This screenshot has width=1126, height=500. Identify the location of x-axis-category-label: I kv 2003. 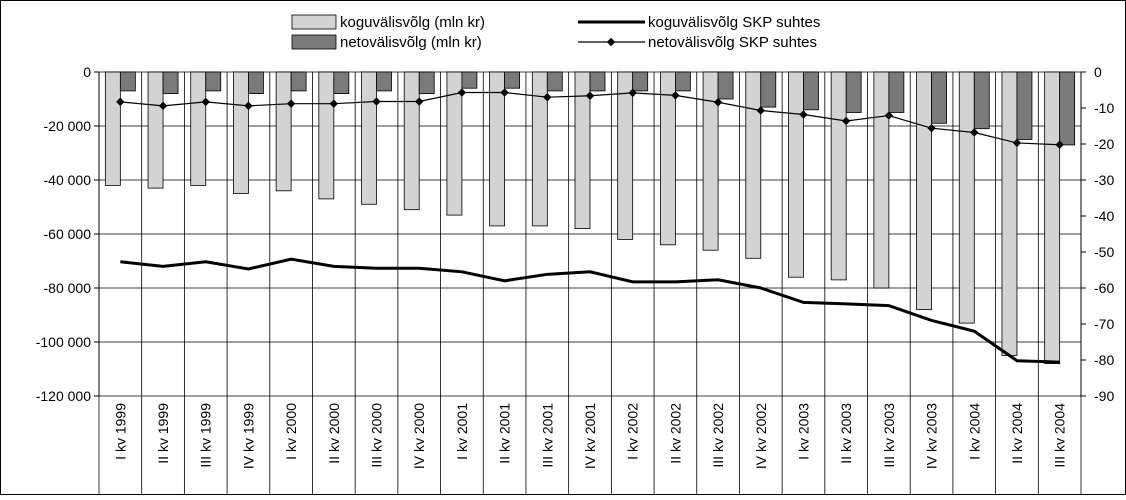
(803, 431).